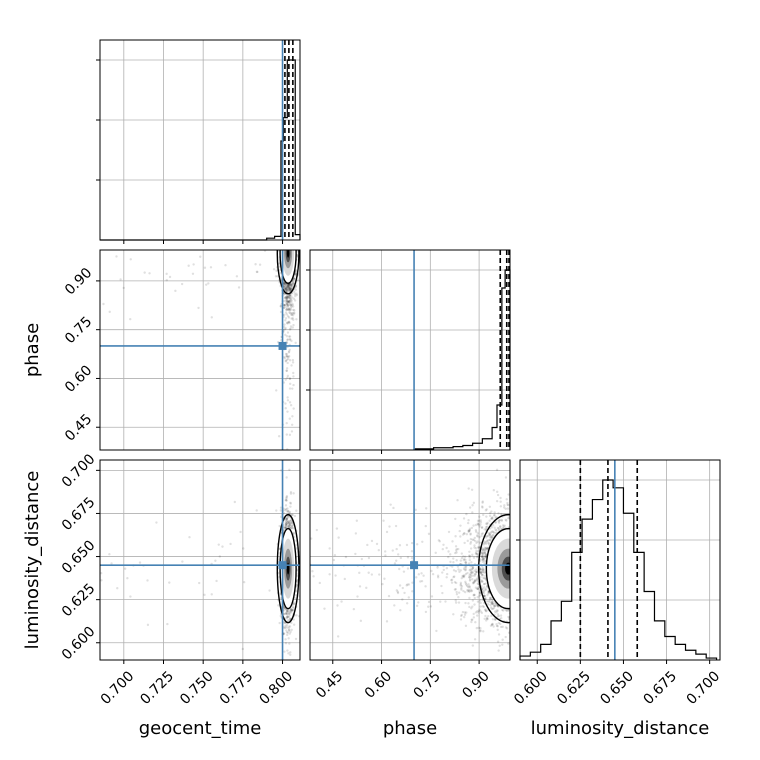  I want to click on y-tick-label-luminosity_distance-3: 0.675, so click(79, 514).